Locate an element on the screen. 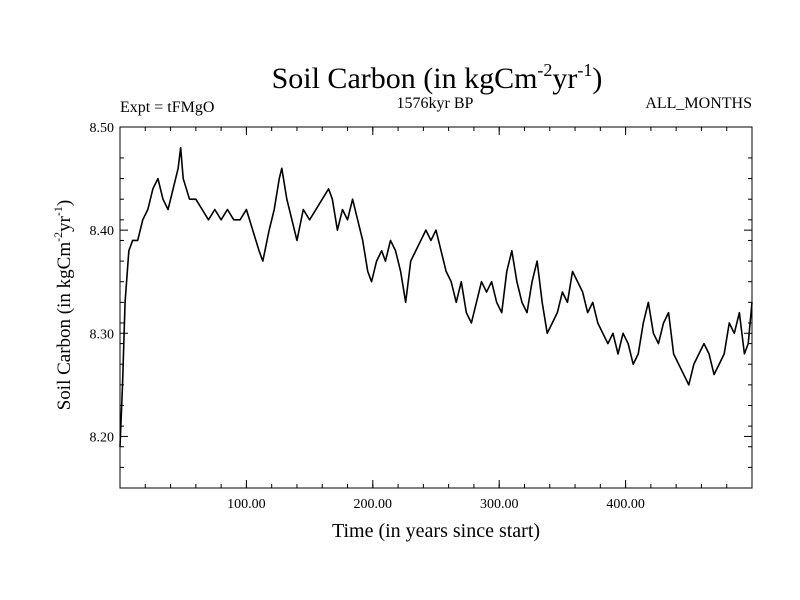  subtitle-left: Expt = tFMgO is located at coordinates (167, 107).